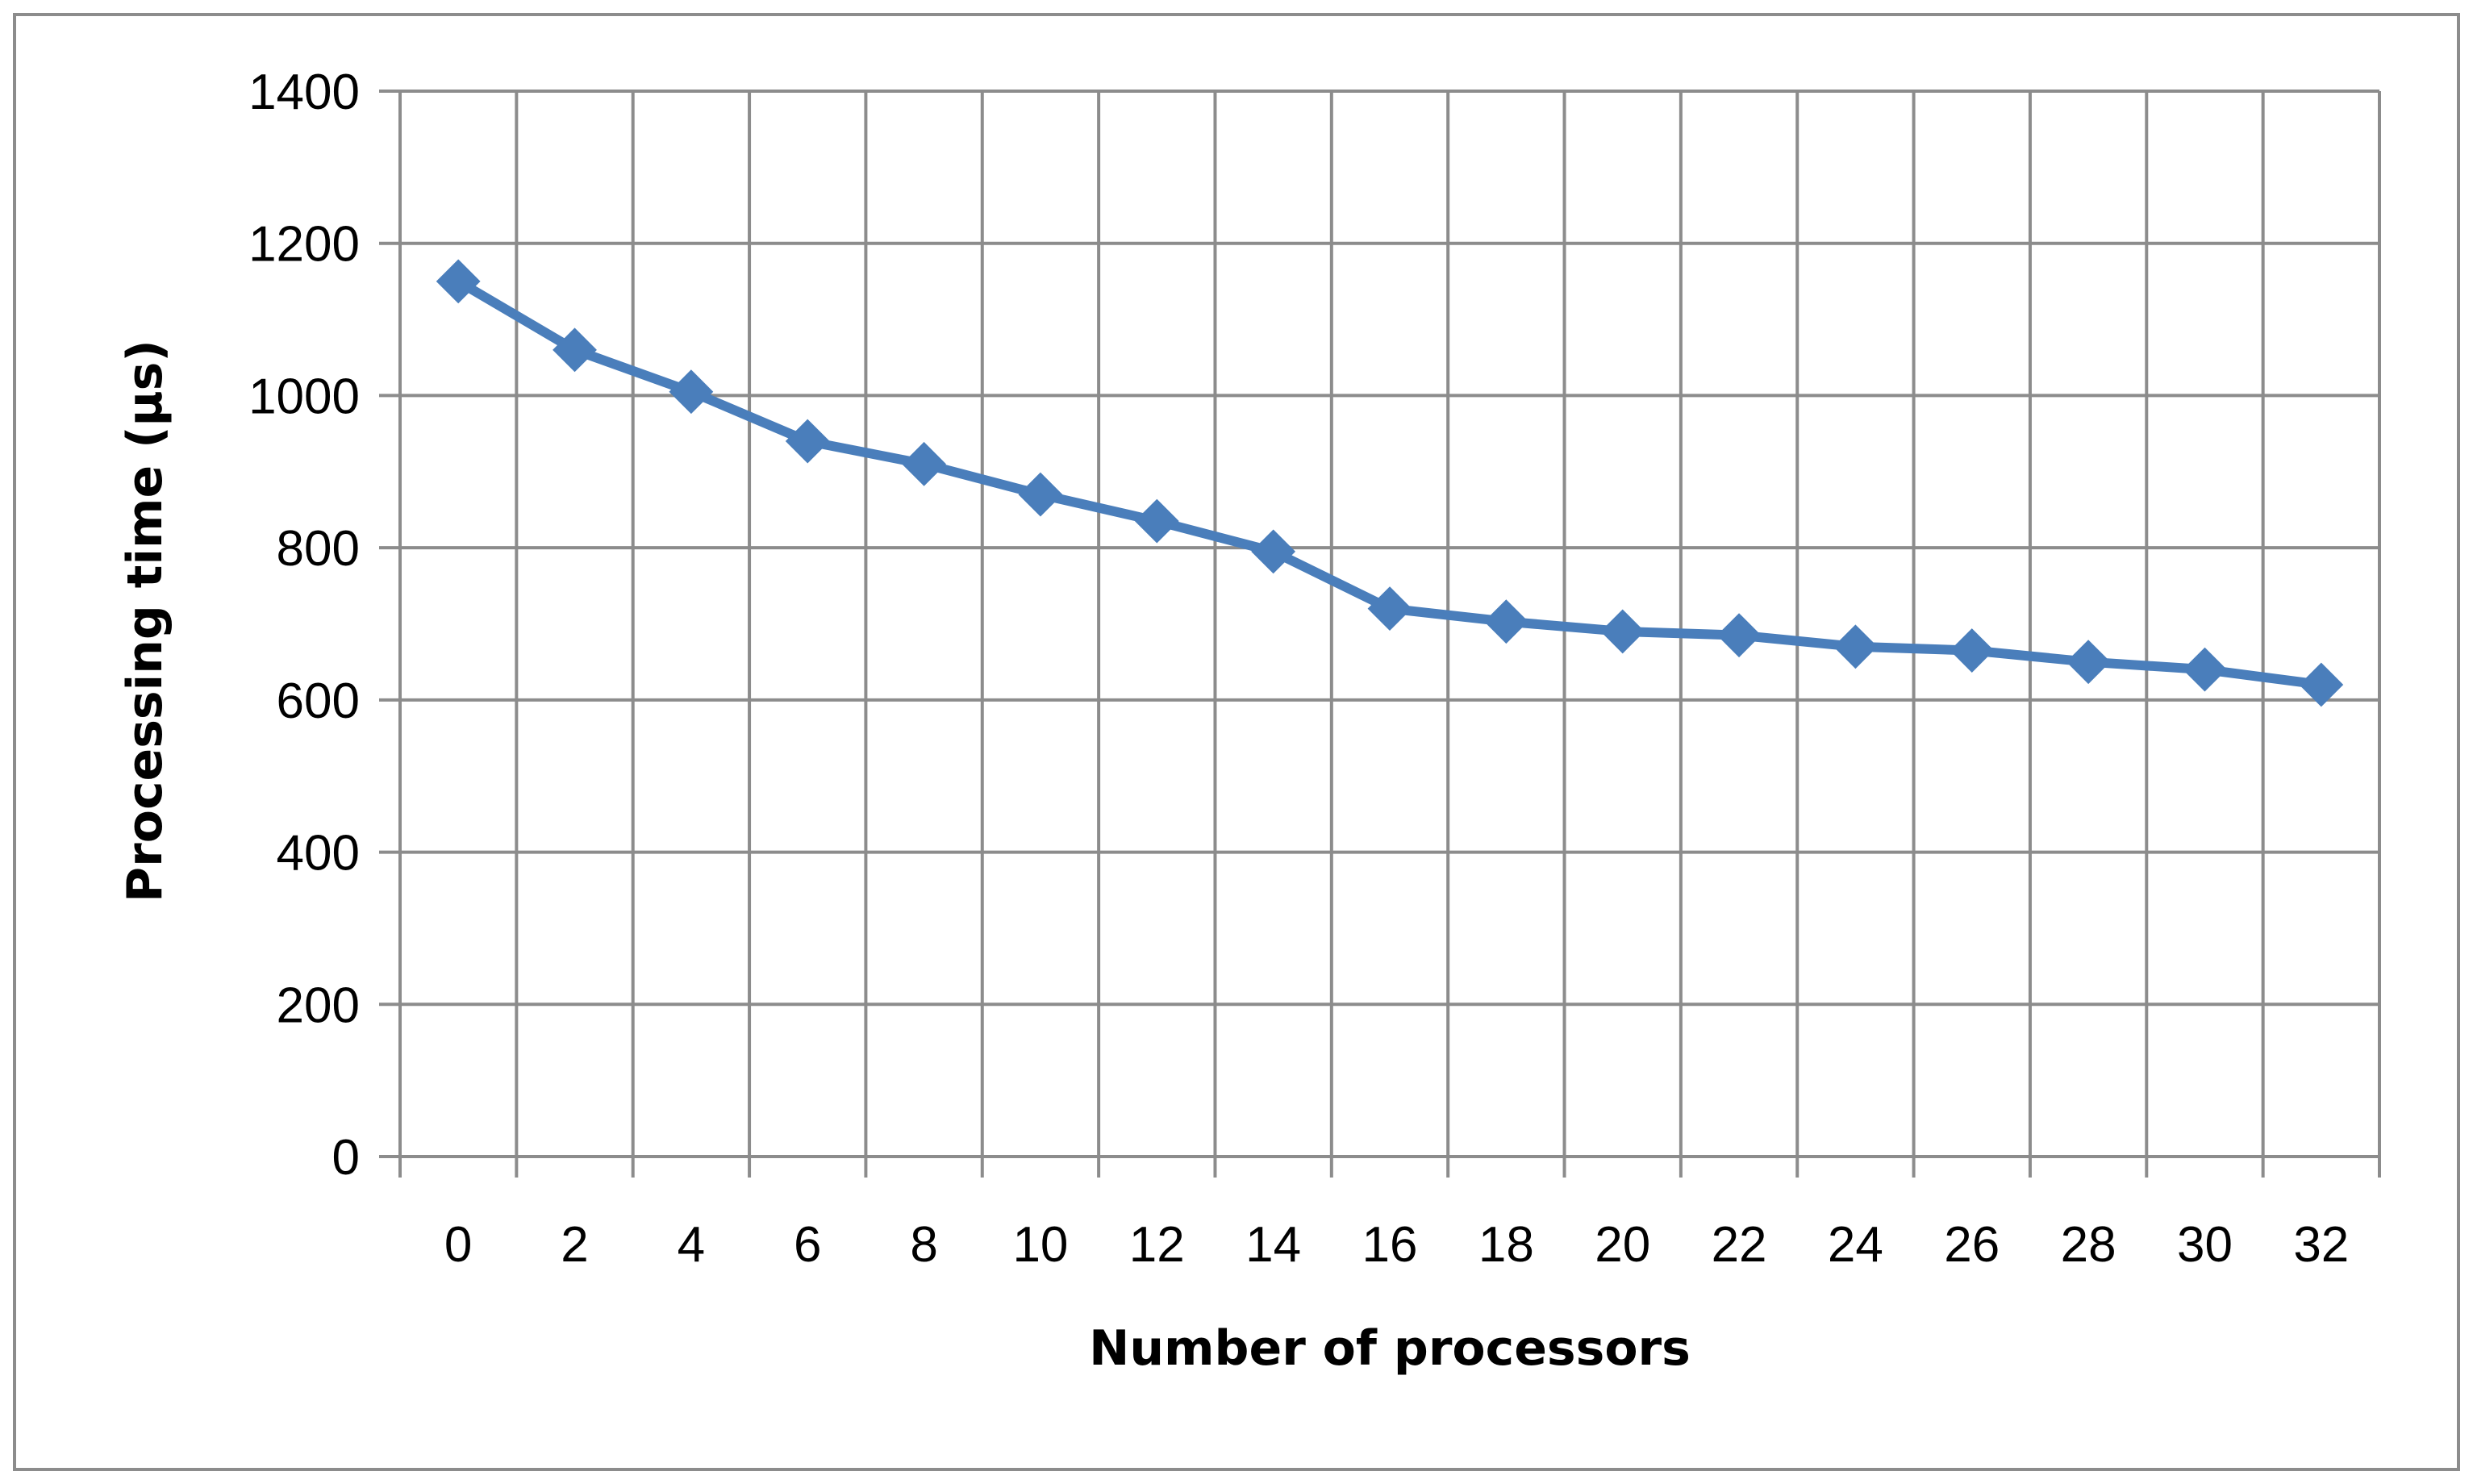 Image resolution: width=2473 pixels, height=1484 pixels. What do you see at coordinates (346, 1158) in the screenshot?
I see `y-tick-label: 0` at bounding box center [346, 1158].